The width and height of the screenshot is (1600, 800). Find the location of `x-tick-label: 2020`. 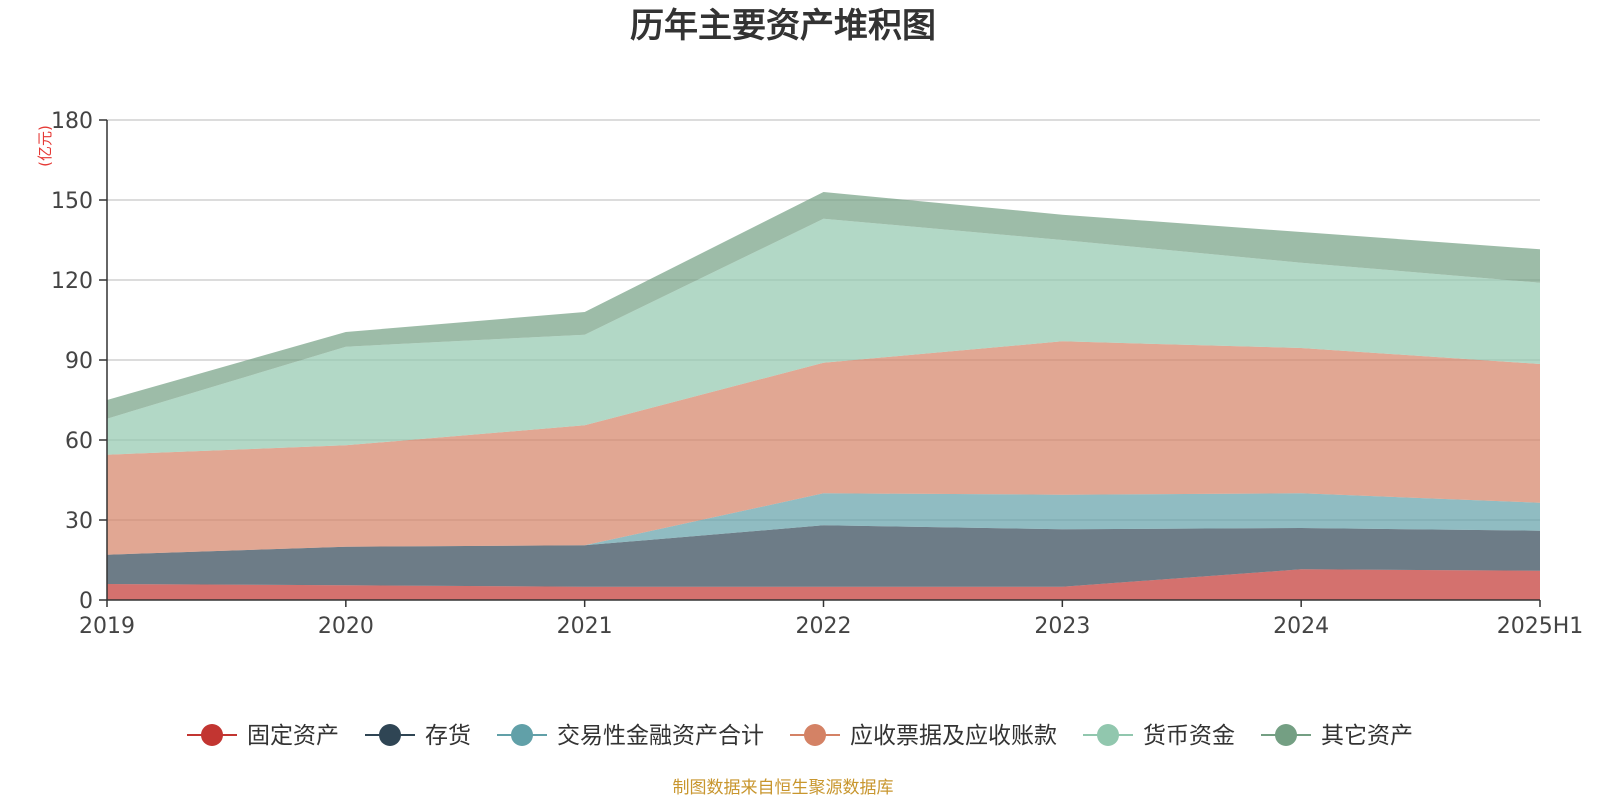

x-tick-label: 2020 is located at coordinates (346, 626).